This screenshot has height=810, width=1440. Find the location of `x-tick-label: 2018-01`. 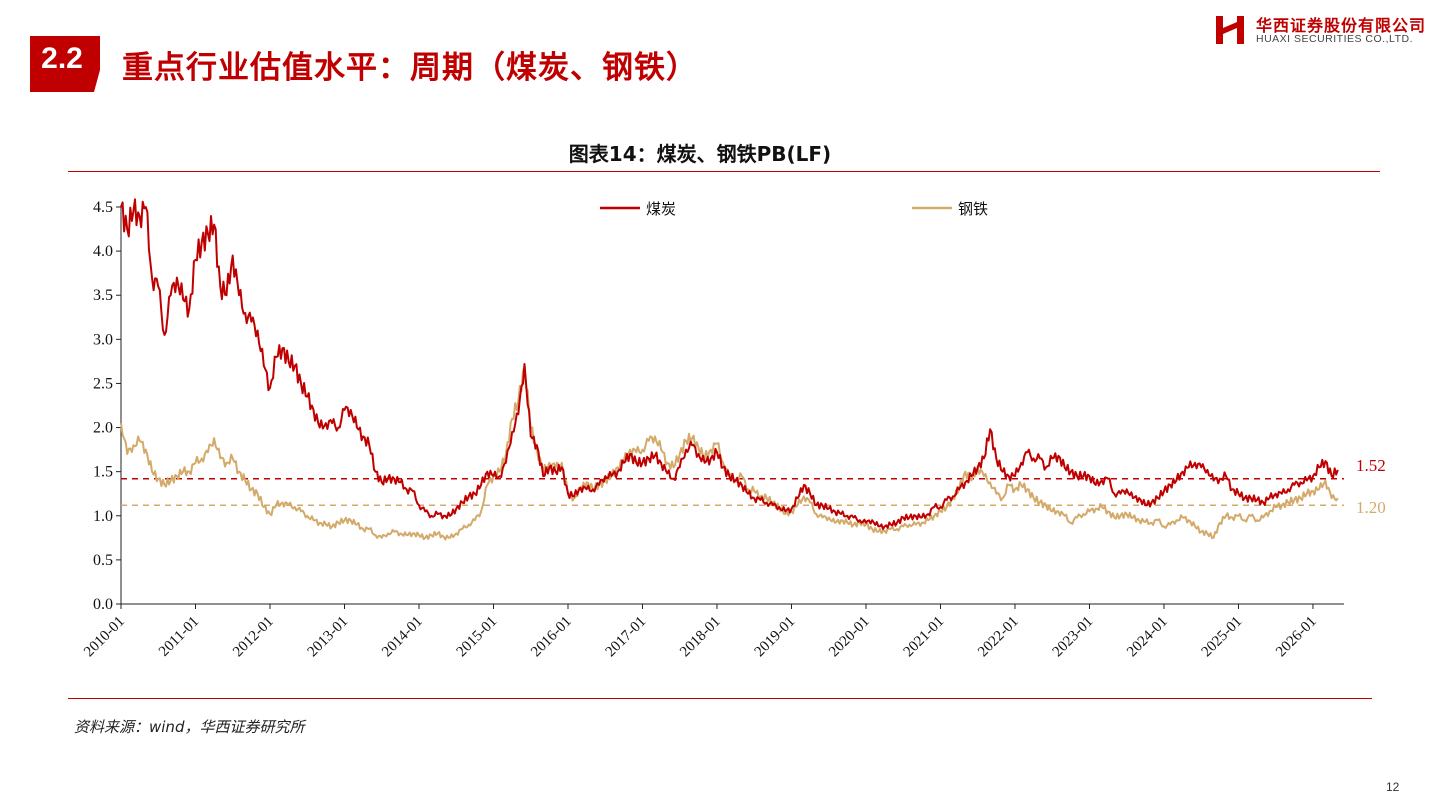

x-tick-label: 2018-01 is located at coordinates (700, 637).